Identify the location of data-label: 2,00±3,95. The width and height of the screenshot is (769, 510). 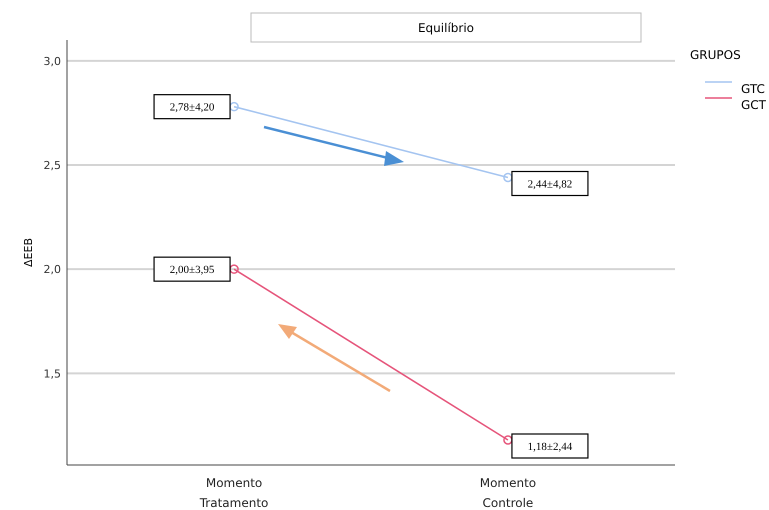
(192, 270).